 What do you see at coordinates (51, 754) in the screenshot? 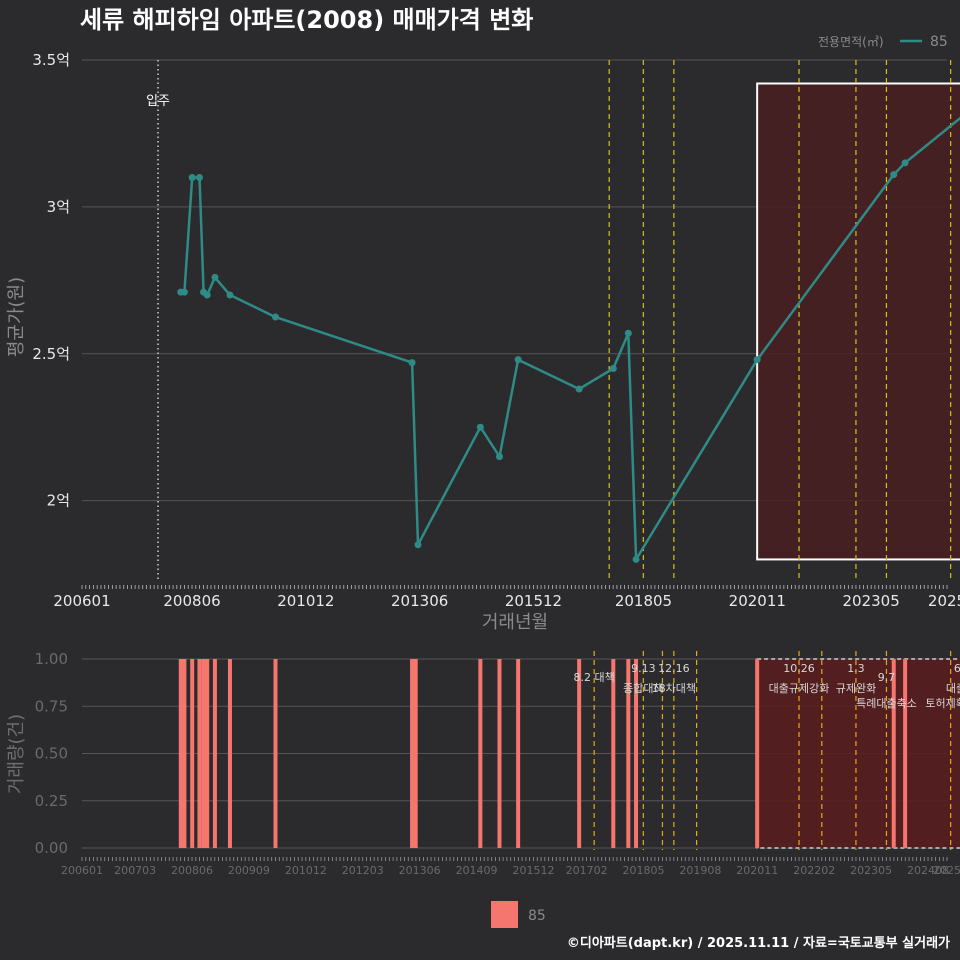
I see `volume-y-tick-label: 0.50` at bounding box center [51, 754].